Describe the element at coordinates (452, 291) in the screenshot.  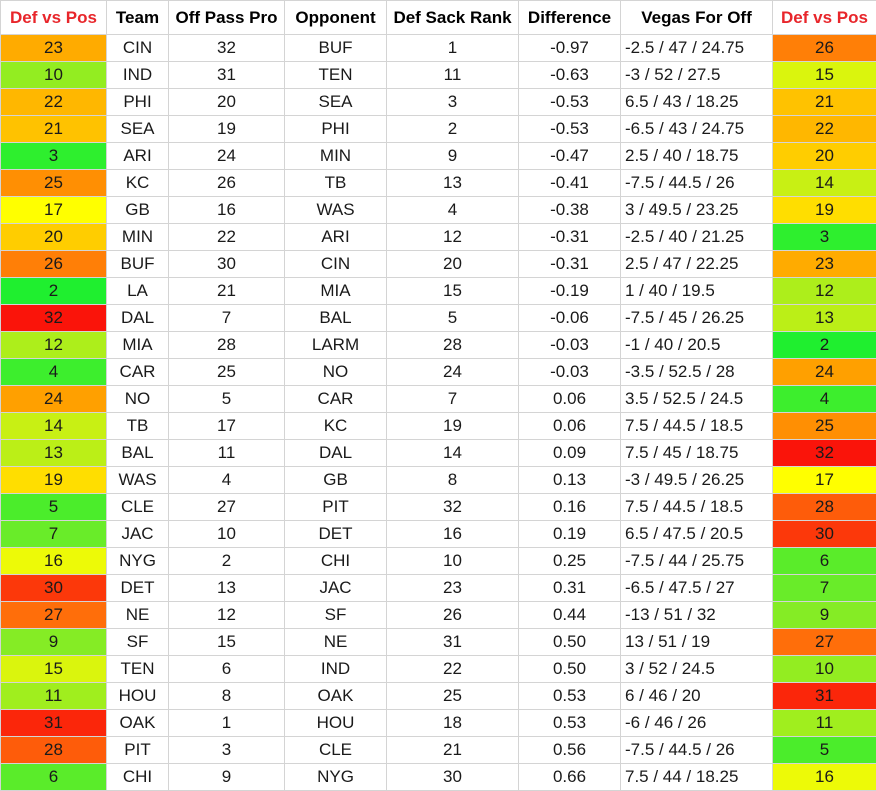
I see `cell-def-sack-rank: 15` at that location.